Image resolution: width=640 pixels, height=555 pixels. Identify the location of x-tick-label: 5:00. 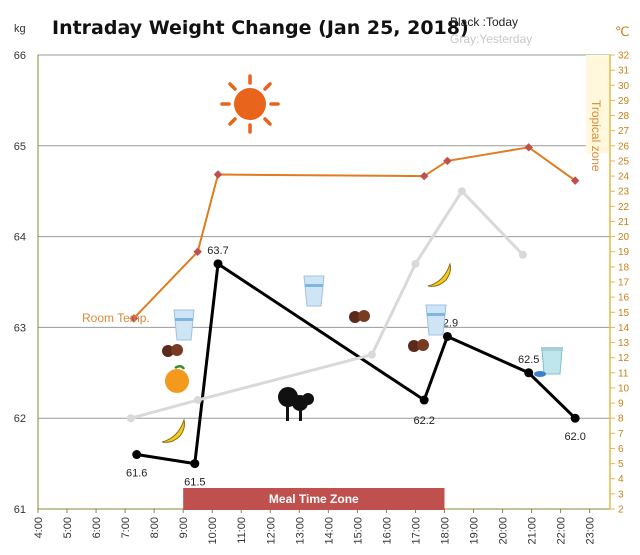
(68, 527).